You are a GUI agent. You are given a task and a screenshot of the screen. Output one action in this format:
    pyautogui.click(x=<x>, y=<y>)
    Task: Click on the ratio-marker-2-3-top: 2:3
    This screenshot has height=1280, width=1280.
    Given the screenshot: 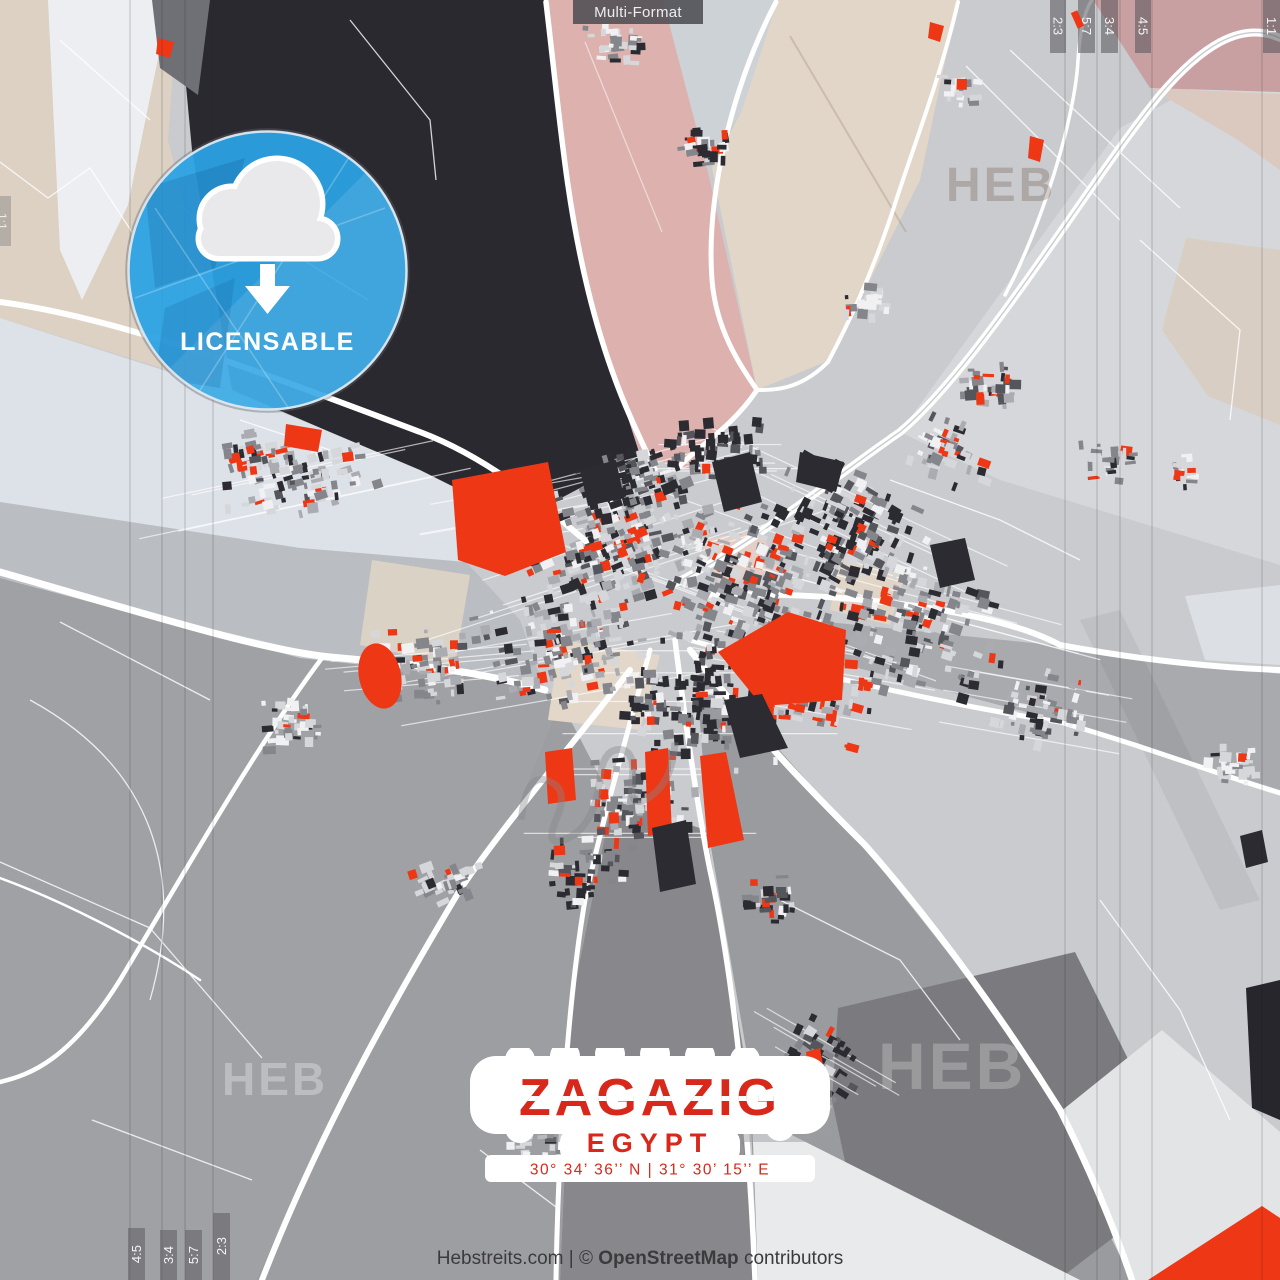 What is the action you would take?
    pyautogui.click(x=1058, y=26)
    